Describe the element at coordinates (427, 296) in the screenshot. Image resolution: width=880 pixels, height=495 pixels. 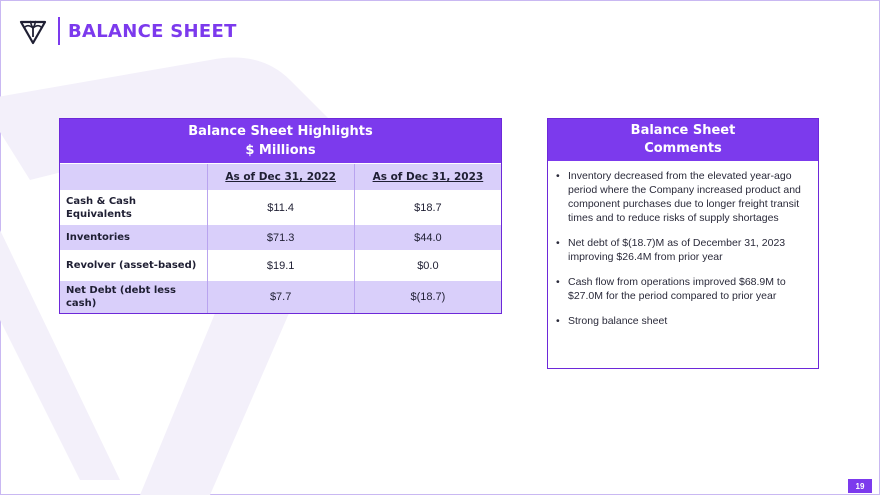
I see `value-2023: $(18.7)` at that location.